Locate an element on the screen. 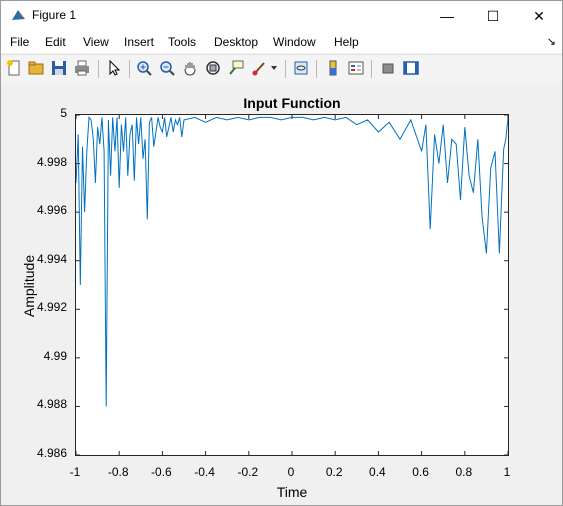 The width and height of the screenshot is (563, 506). x-axis-label: Time is located at coordinates (292, 492).